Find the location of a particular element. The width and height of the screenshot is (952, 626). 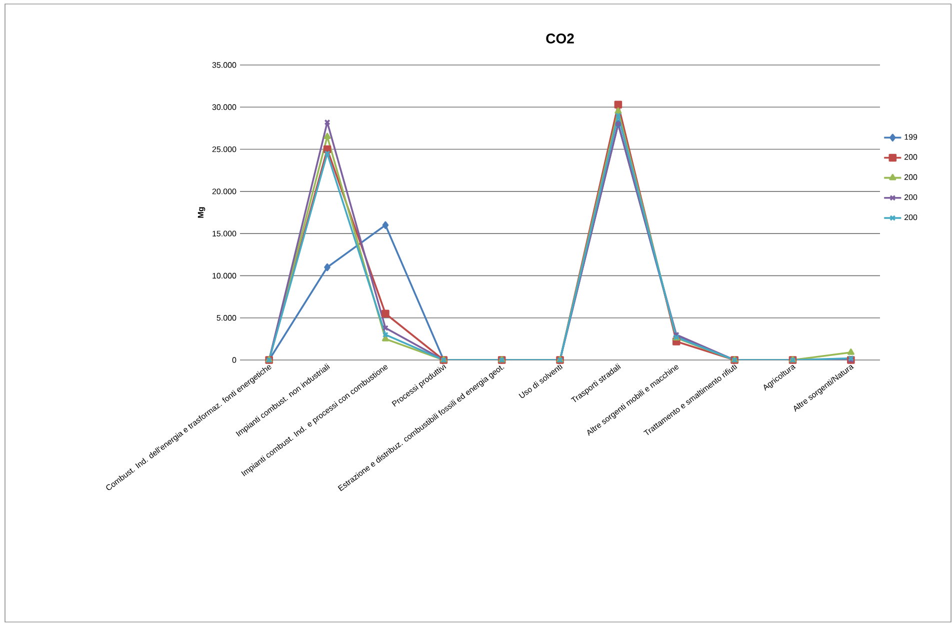

chart-title: CO2 is located at coordinates (560, 39).